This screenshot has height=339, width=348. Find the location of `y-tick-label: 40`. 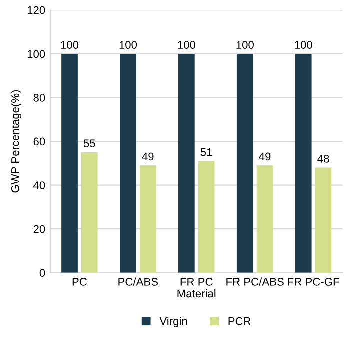

y-tick-label: 40 is located at coordinates (39, 186).